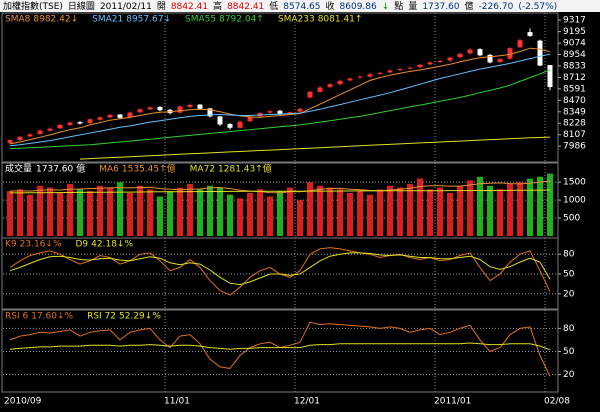 This screenshot has width=600, height=412. What do you see at coordinates (161, 6) in the screenshot?
I see `header-text: 開` at bounding box center [161, 6].